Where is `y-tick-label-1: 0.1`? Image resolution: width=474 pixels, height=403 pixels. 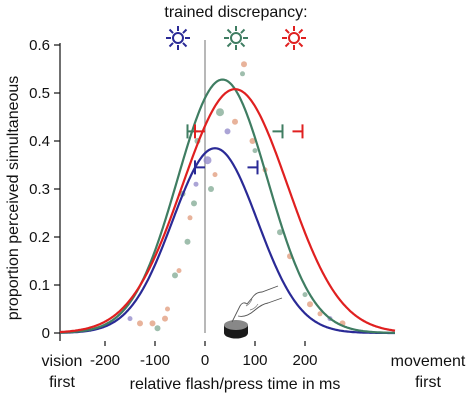
y-tick-label-1: 0.1 is located at coordinates (39, 285).